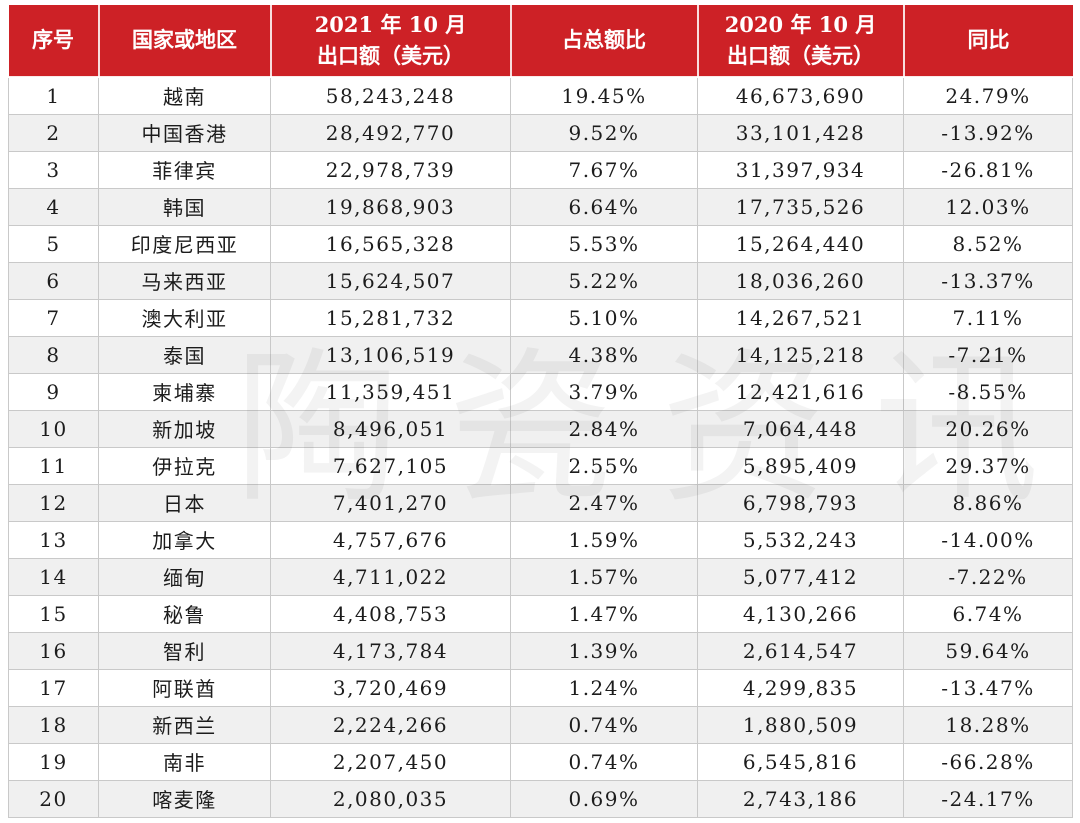 The height and width of the screenshot is (823, 1080). What do you see at coordinates (390, 465) in the screenshot?
I see `cell-export-2021: 7,627,105` at bounding box center [390, 465].